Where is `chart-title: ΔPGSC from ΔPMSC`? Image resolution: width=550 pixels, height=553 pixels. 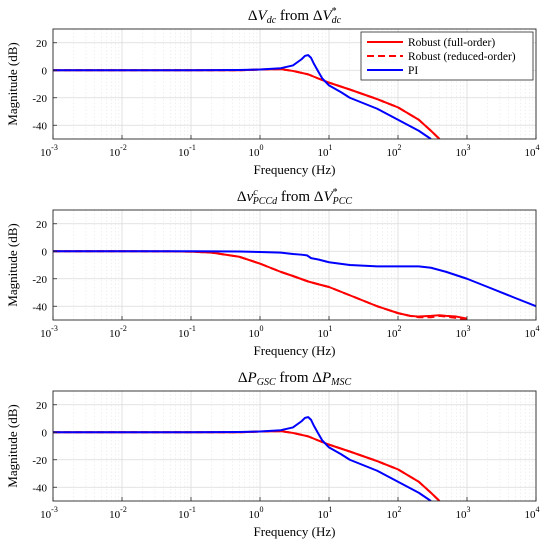
chart-title: ΔPGSC from ΔPMSC is located at coordinates (295, 379).